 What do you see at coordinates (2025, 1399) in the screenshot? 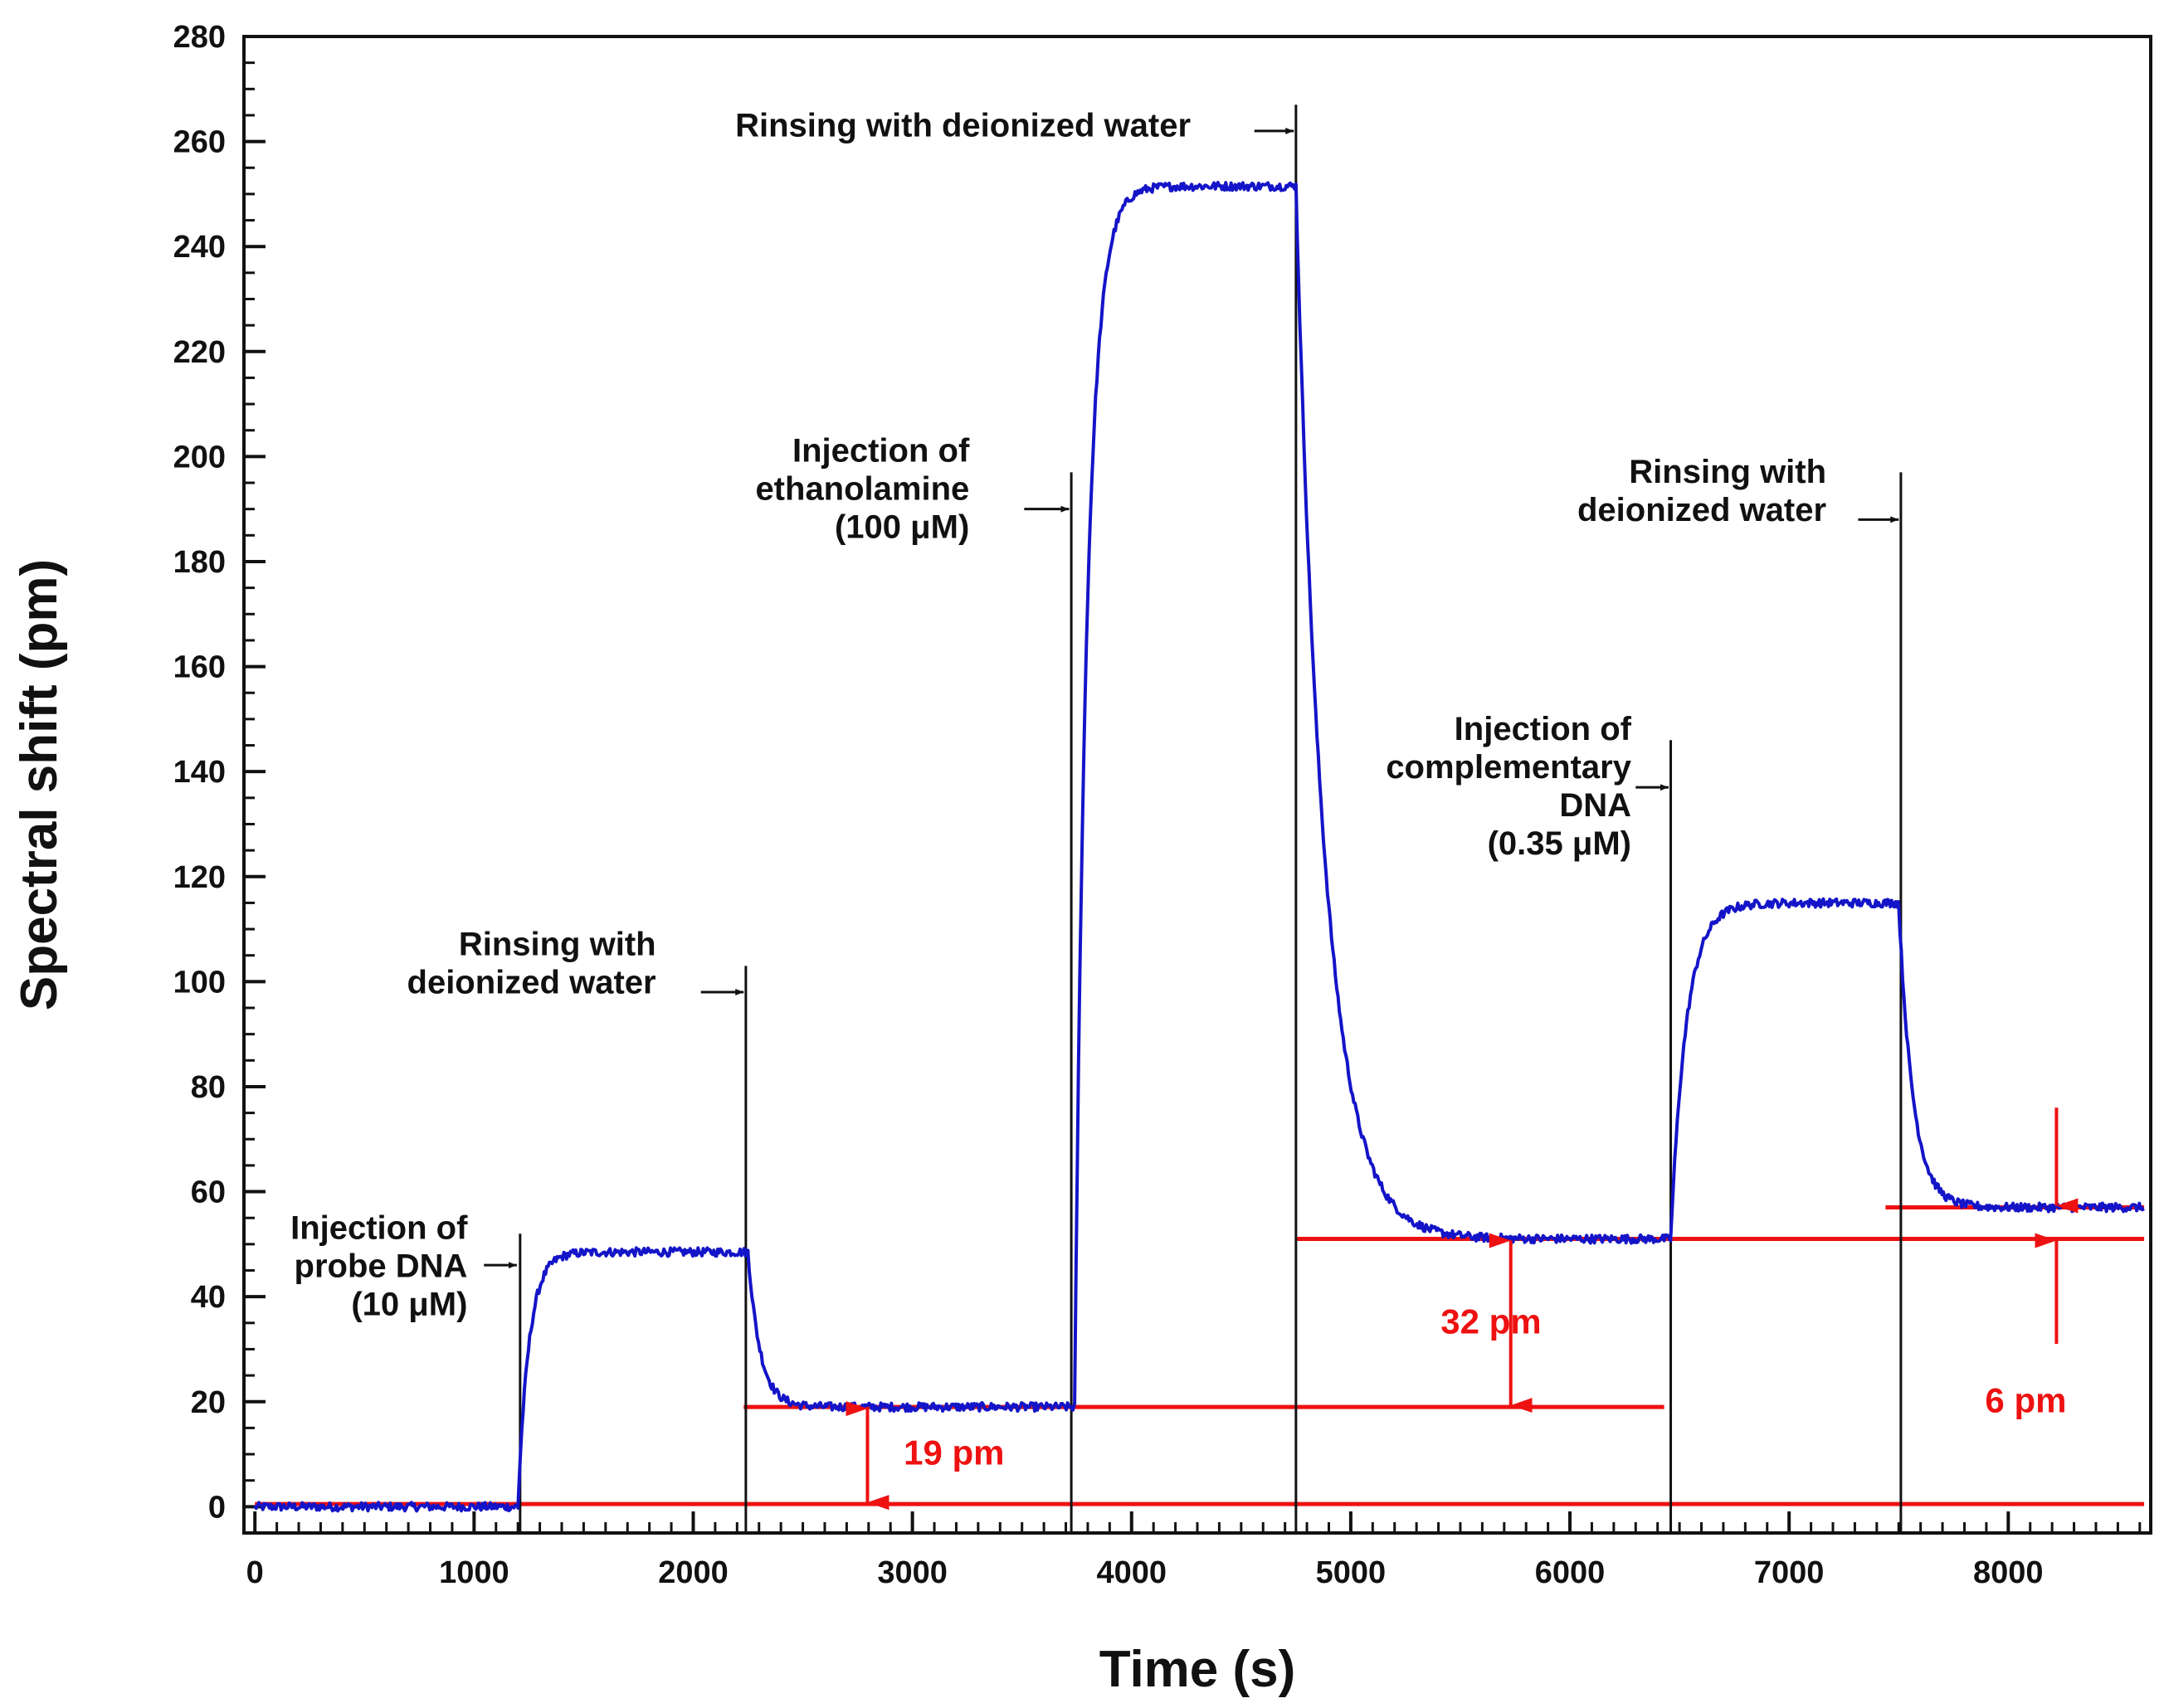
I see `shift-label: 6 pm` at bounding box center [2025, 1399].